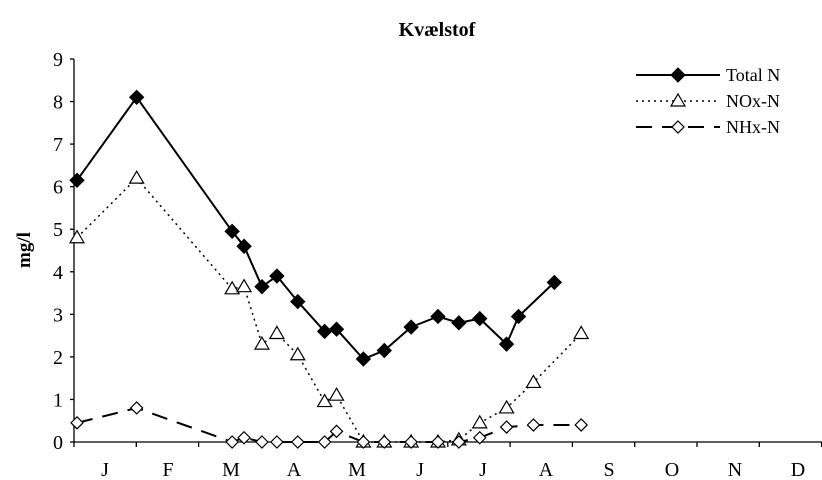 The image size is (822, 480). What do you see at coordinates (753, 75) in the screenshot?
I see `legend-label: Total N` at bounding box center [753, 75].